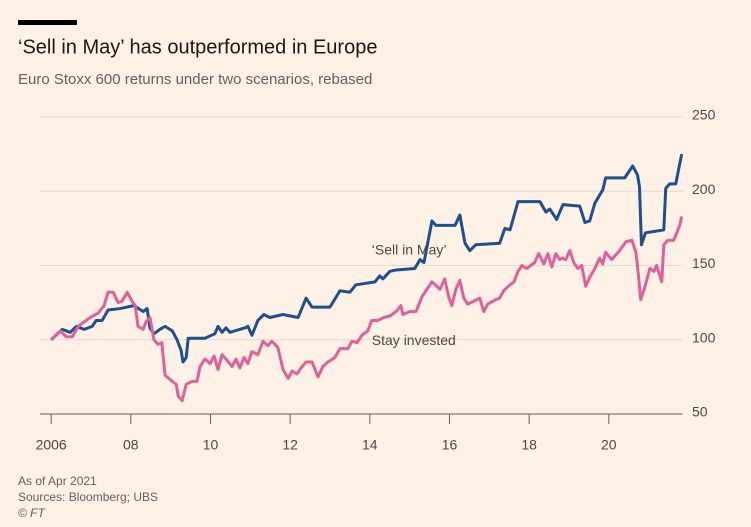  I want to click on x-tick-label: 14, so click(370, 445).